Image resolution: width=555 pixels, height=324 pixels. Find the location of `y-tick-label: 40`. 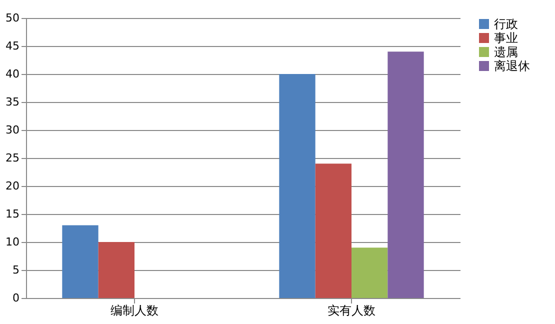

y-tick-label: 40 is located at coordinates (13, 74).